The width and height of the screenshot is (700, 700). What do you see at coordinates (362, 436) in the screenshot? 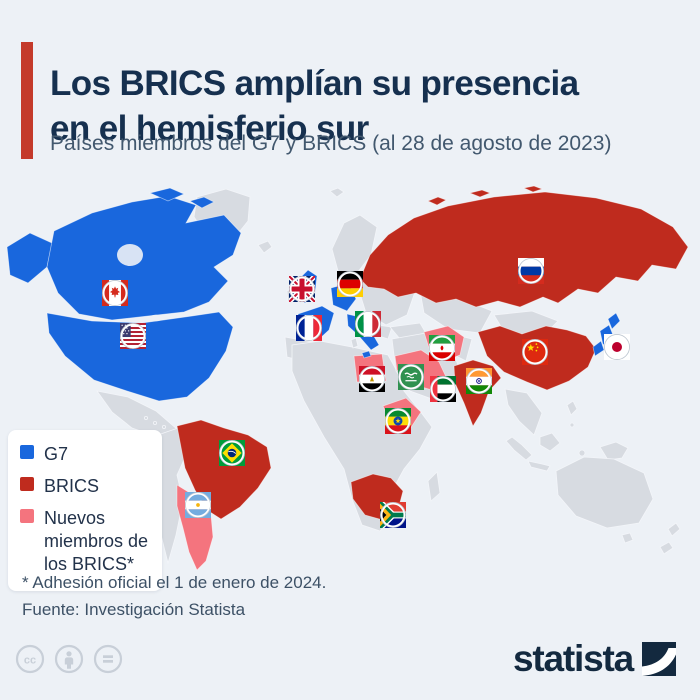
I see `africa` at bounding box center [362, 436].